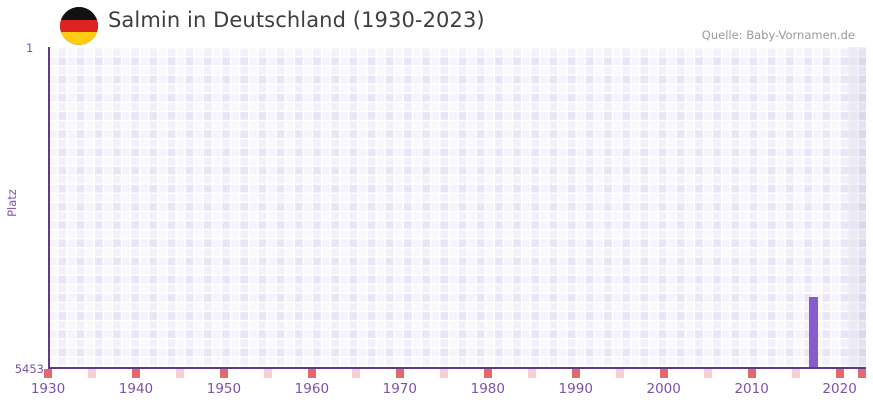 The image size is (873, 412). What do you see at coordinates (751, 389) in the screenshot?
I see `x-tick-label-2010: 2010` at bounding box center [751, 389].